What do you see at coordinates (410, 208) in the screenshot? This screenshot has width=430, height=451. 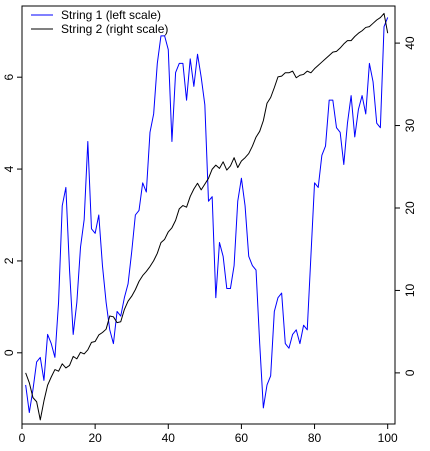 I see `y-right-tick-label: 20` at bounding box center [410, 208].